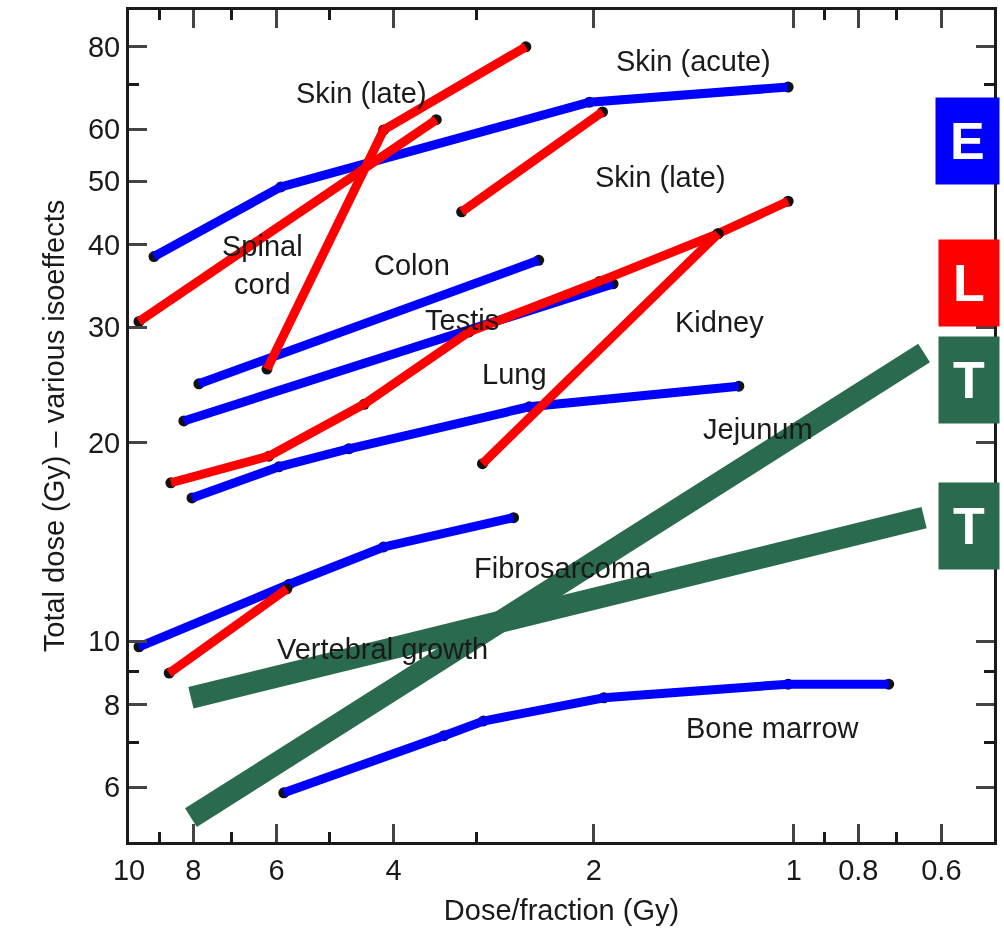  What do you see at coordinates (104, 641) in the screenshot?
I see `y-tick-label: 10` at bounding box center [104, 641].